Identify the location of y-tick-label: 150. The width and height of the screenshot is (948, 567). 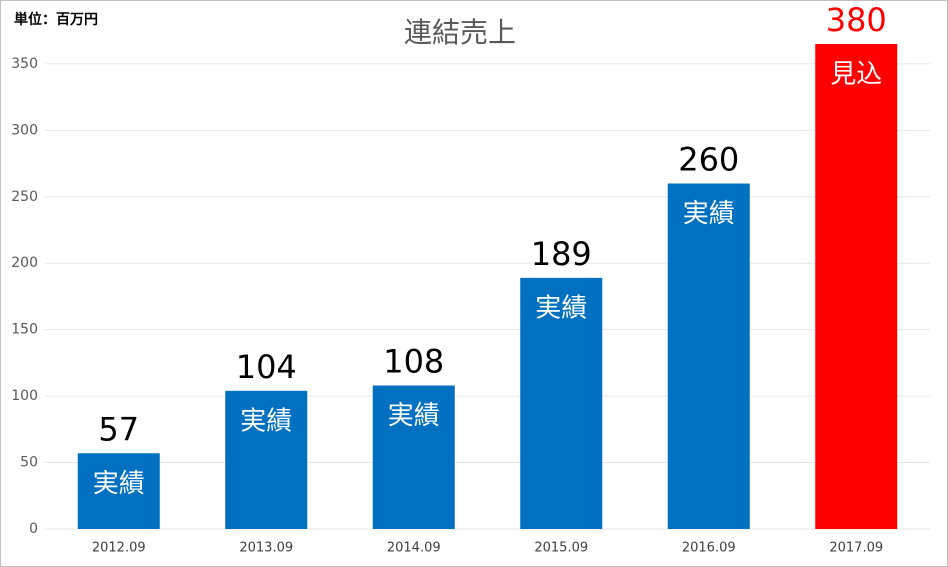
(24, 330).